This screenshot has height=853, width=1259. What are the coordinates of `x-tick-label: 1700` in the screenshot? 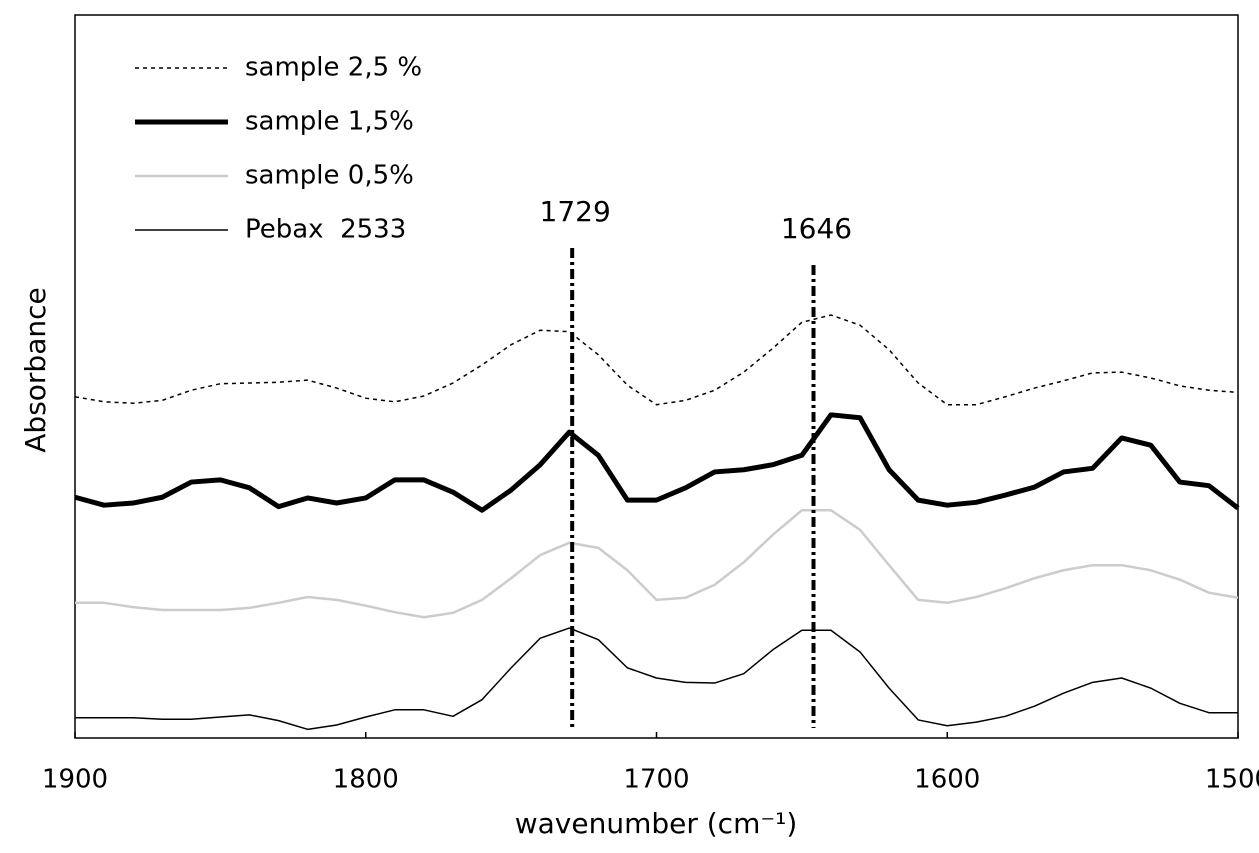 It's located at (656, 780).